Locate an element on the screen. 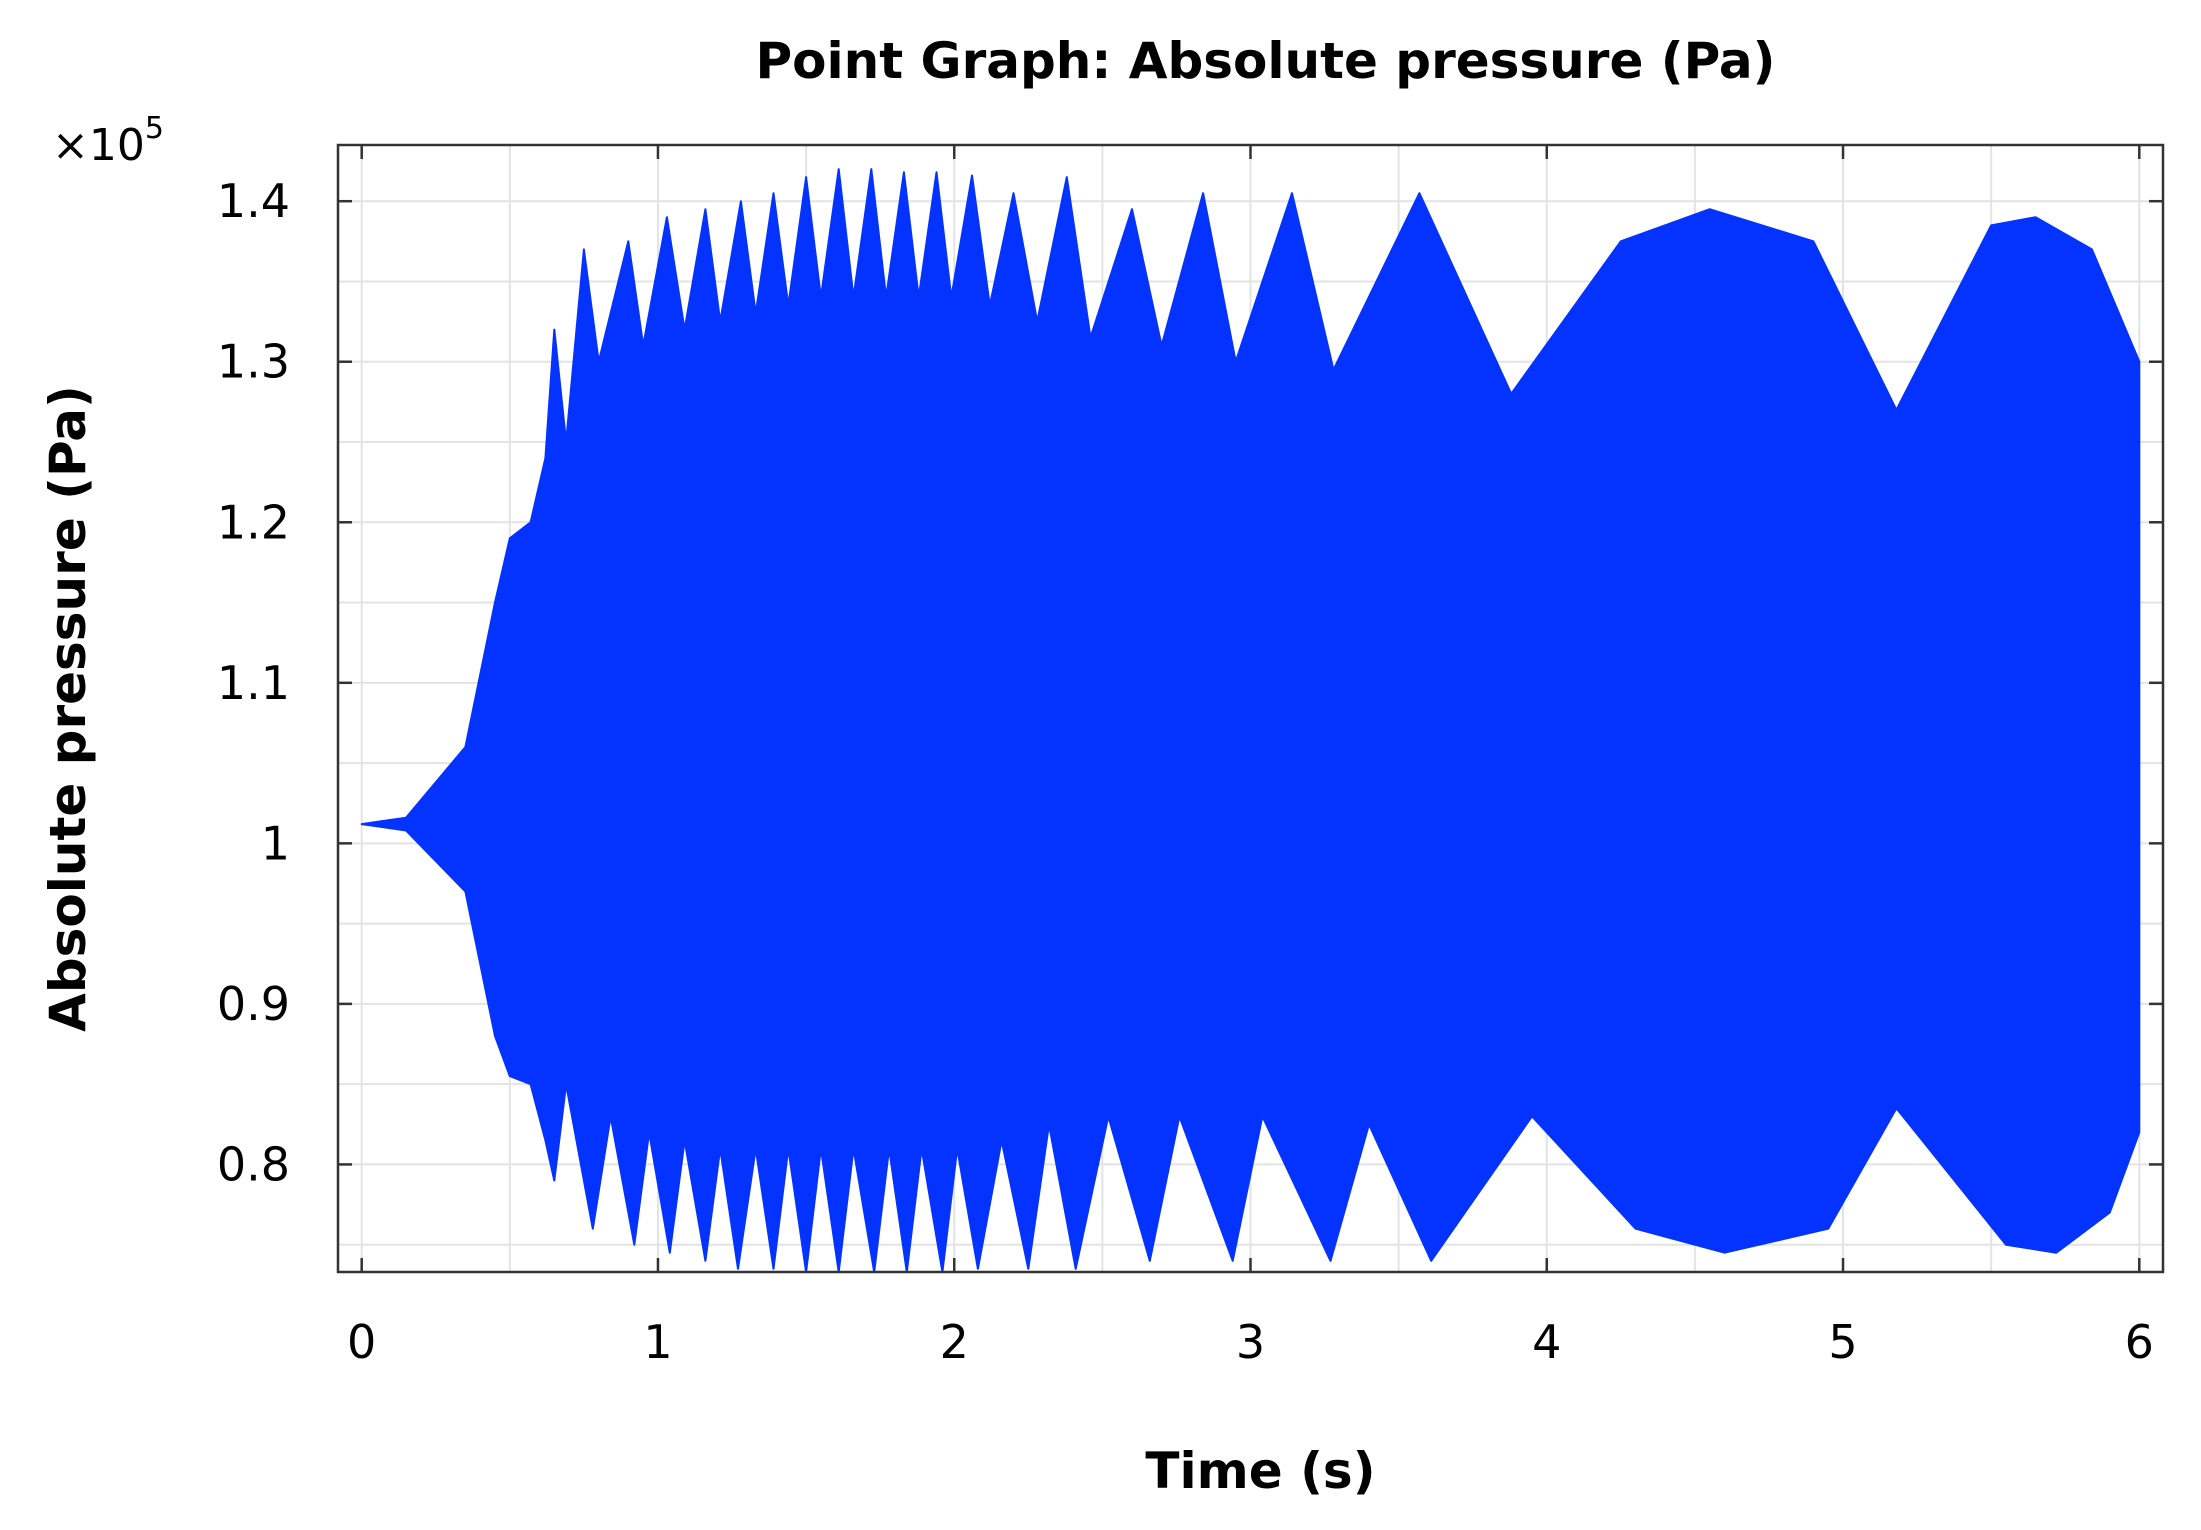 This screenshot has width=2201, height=1530. y-tick-label: 1.1 is located at coordinates (253, 683).